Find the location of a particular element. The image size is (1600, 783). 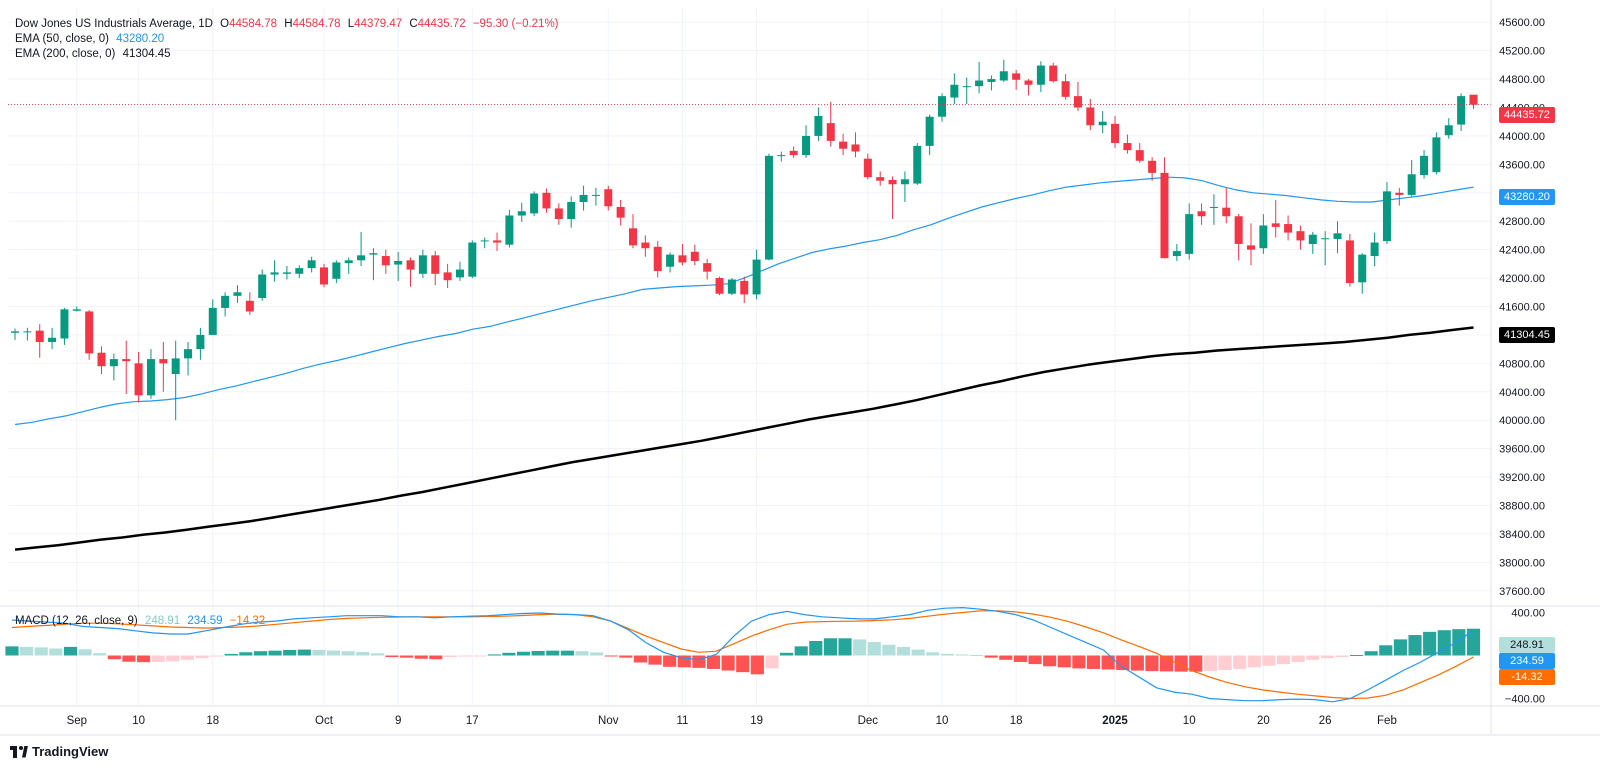

time-tick-label: 26 is located at coordinates (1325, 721).